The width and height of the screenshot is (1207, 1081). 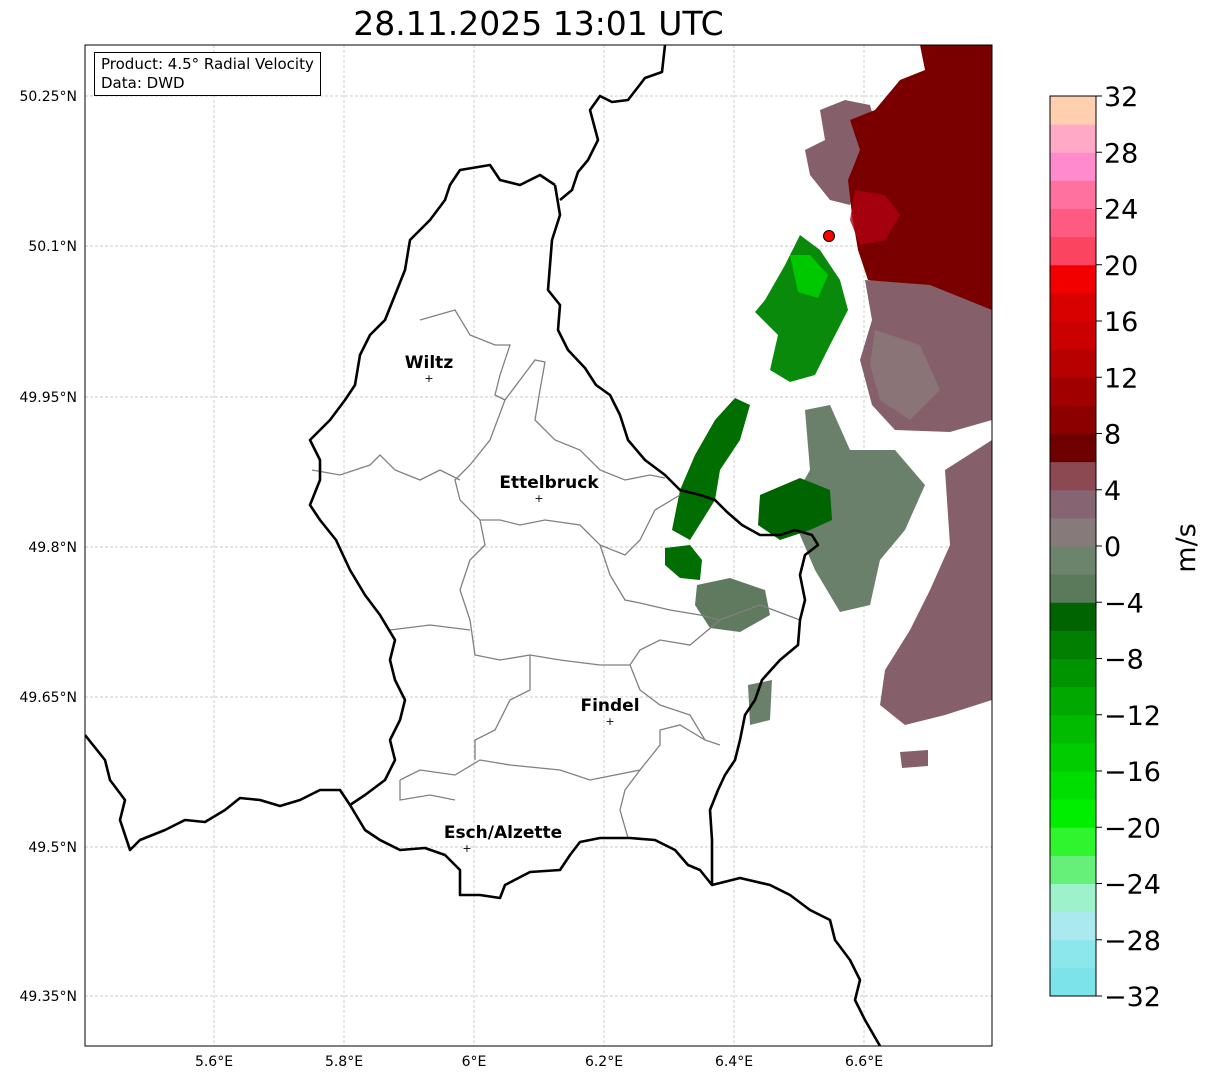 What do you see at coordinates (734, 1062) in the screenshot?
I see `lon-tick: 6.4°E` at bounding box center [734, 1062].